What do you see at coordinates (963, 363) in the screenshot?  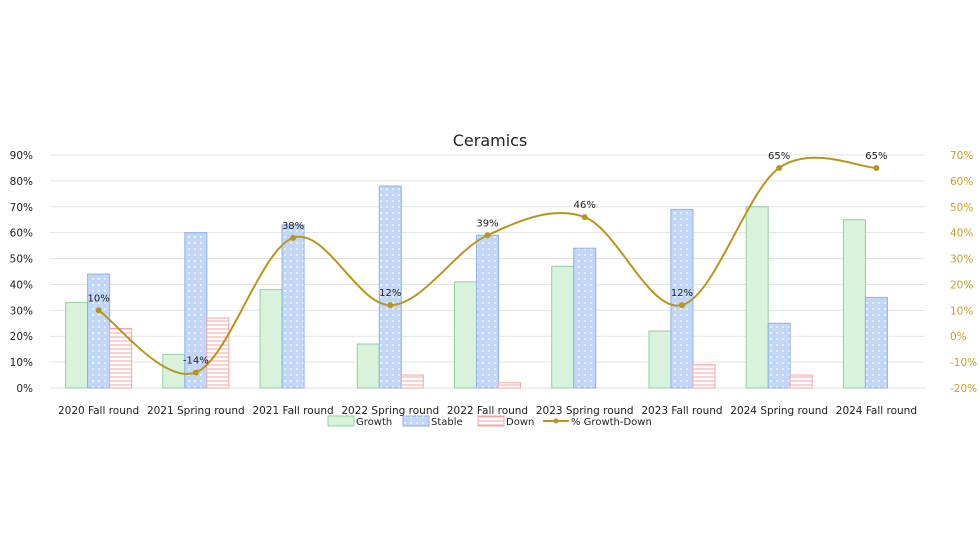 I see `y-tick-right-label: -10%` at bounding box center [963, 363].